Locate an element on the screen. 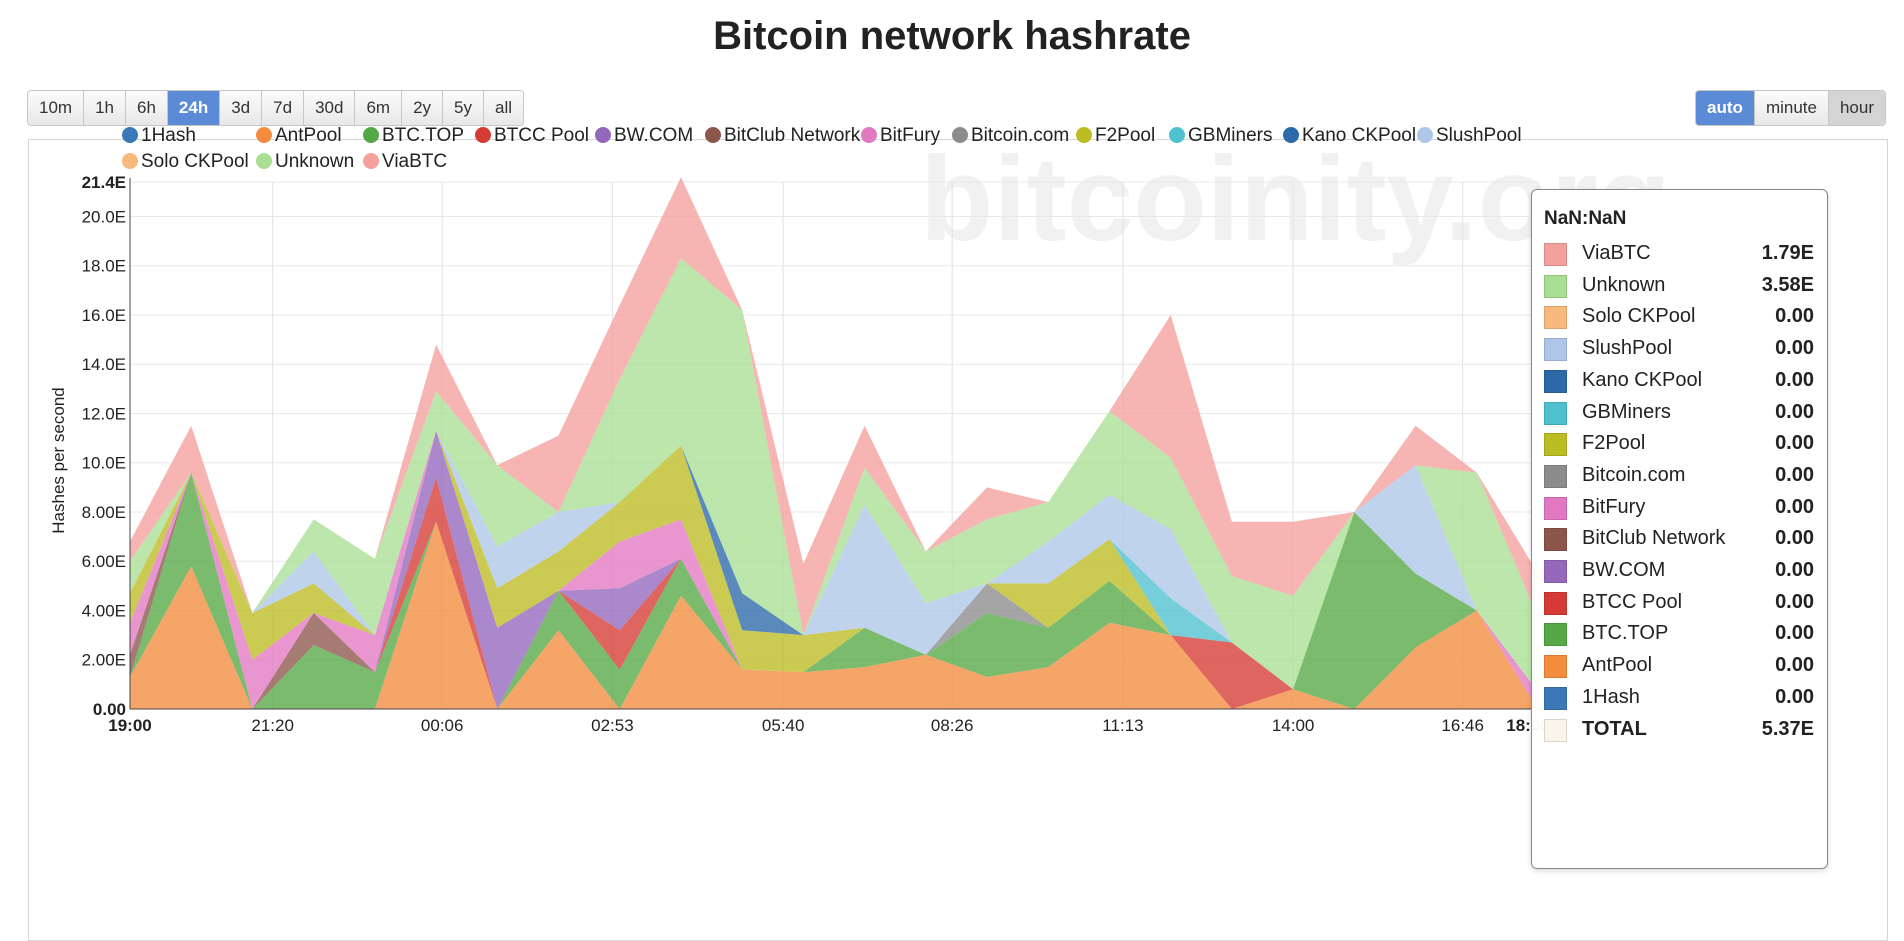 This screenshot has height=941, width=1904. legend-marker-btcc-pool is located at coordinates (483, 135).